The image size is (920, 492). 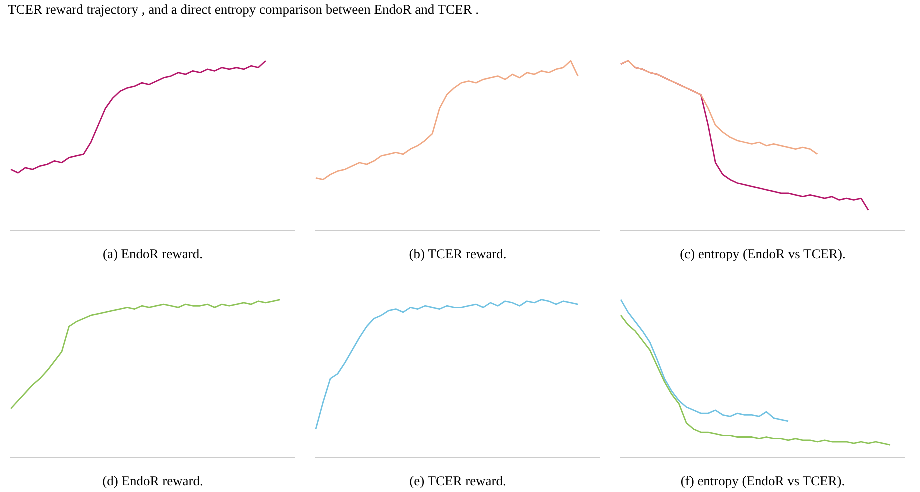 What do you see at coordinates (458, 480) in the screenshot?
I see `text: (e) TCER reward.` at bounding box center [458, 480].